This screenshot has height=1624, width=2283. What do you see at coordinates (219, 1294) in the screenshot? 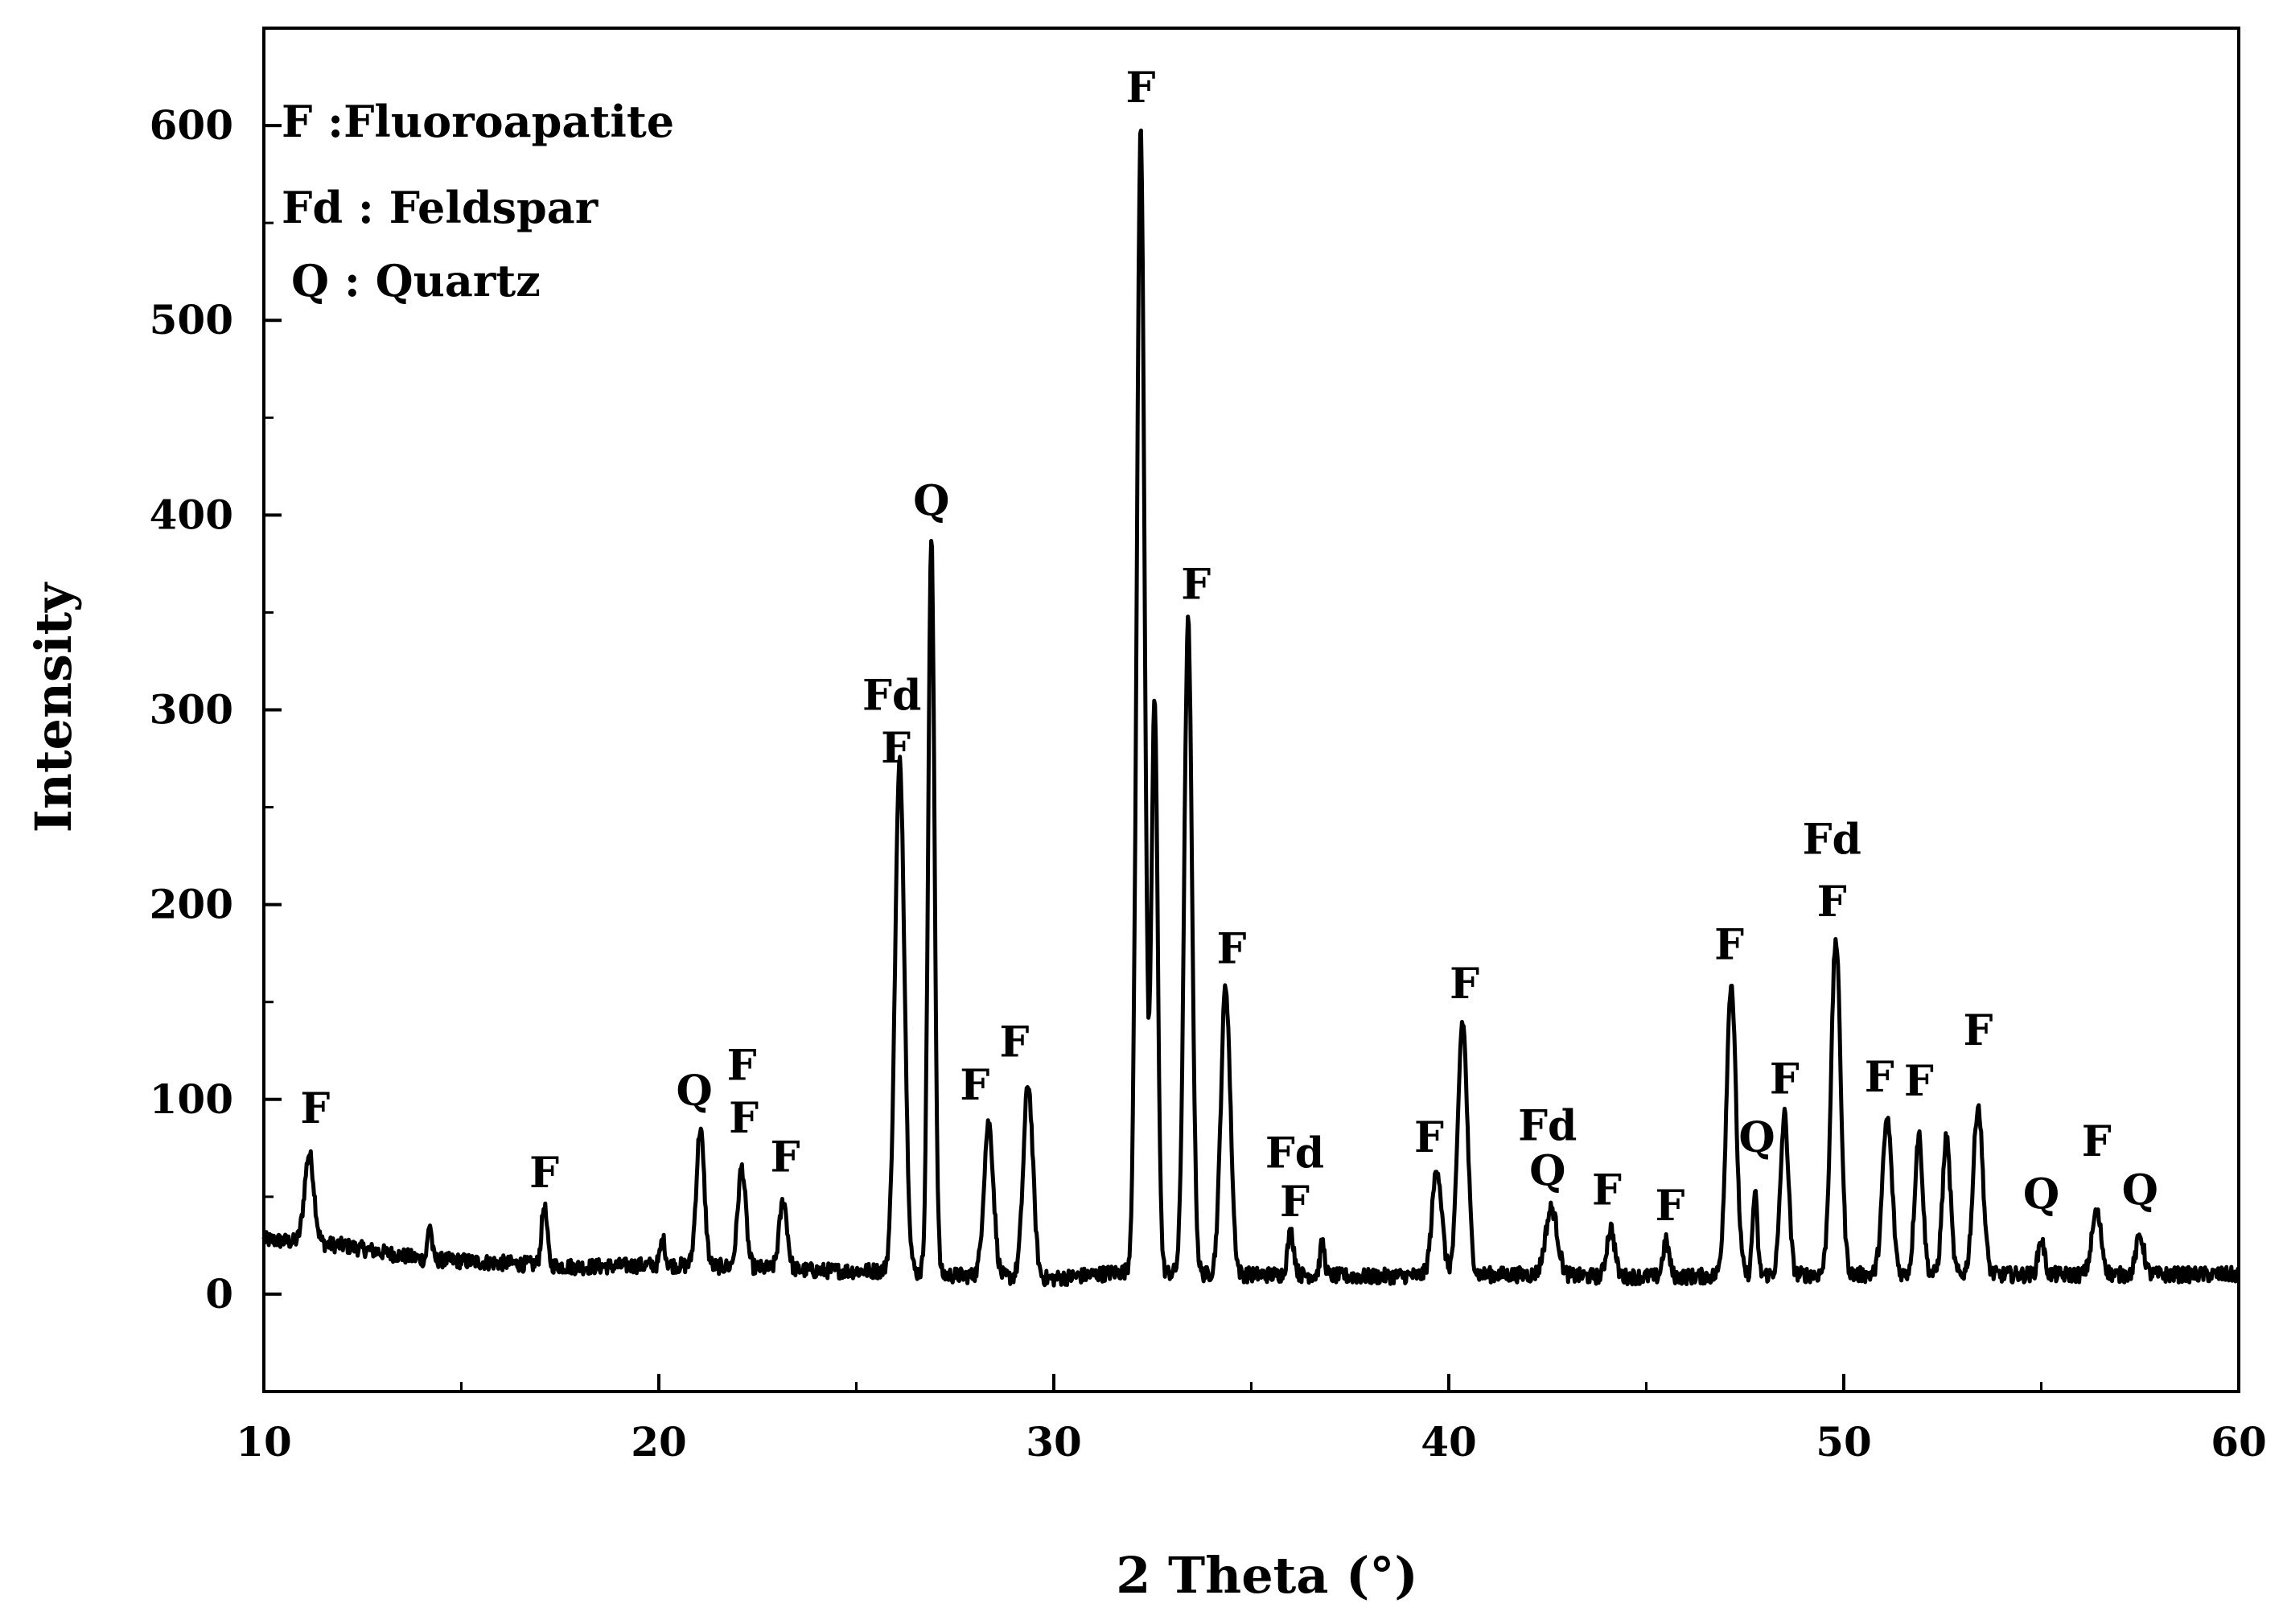
I see `y-tick-label: 0` at bounding box center [219, 1294].